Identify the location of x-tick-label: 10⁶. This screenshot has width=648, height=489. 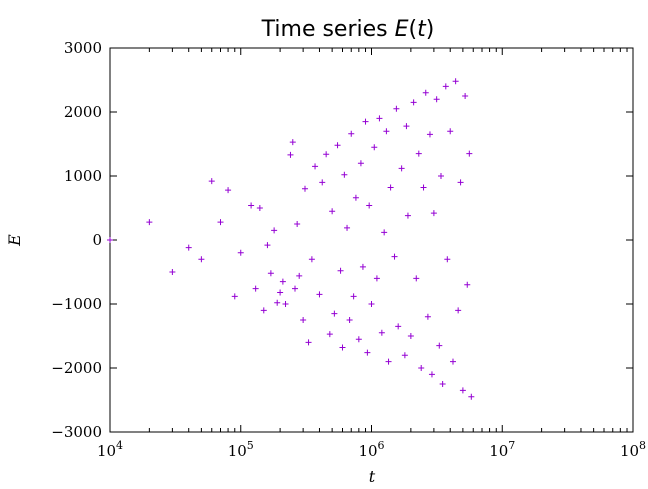
(371, 449).